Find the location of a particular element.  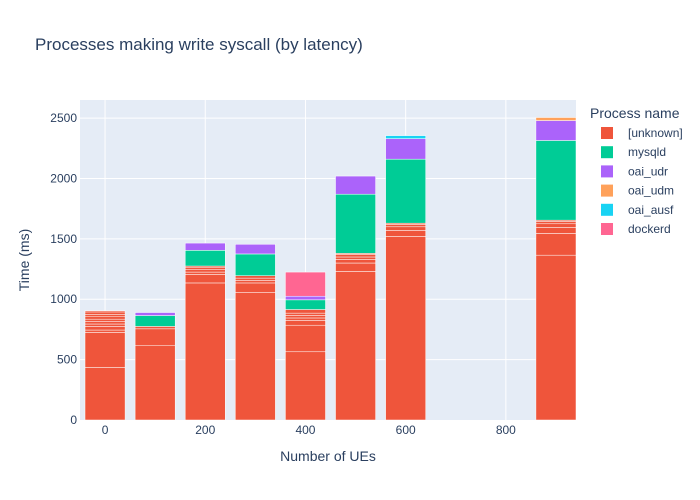

legend-title: Process name is located at coordinates (635, 113).